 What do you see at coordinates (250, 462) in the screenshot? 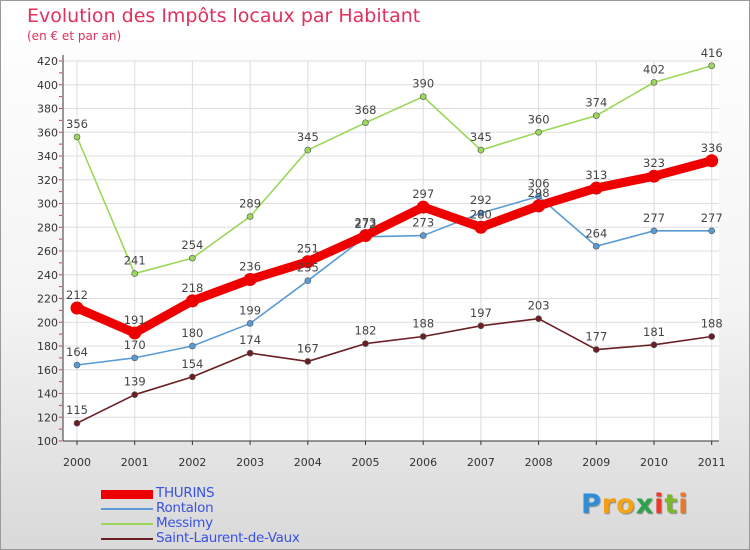
I see `x-tick-label: 2003` at bounding box center [250, 462].